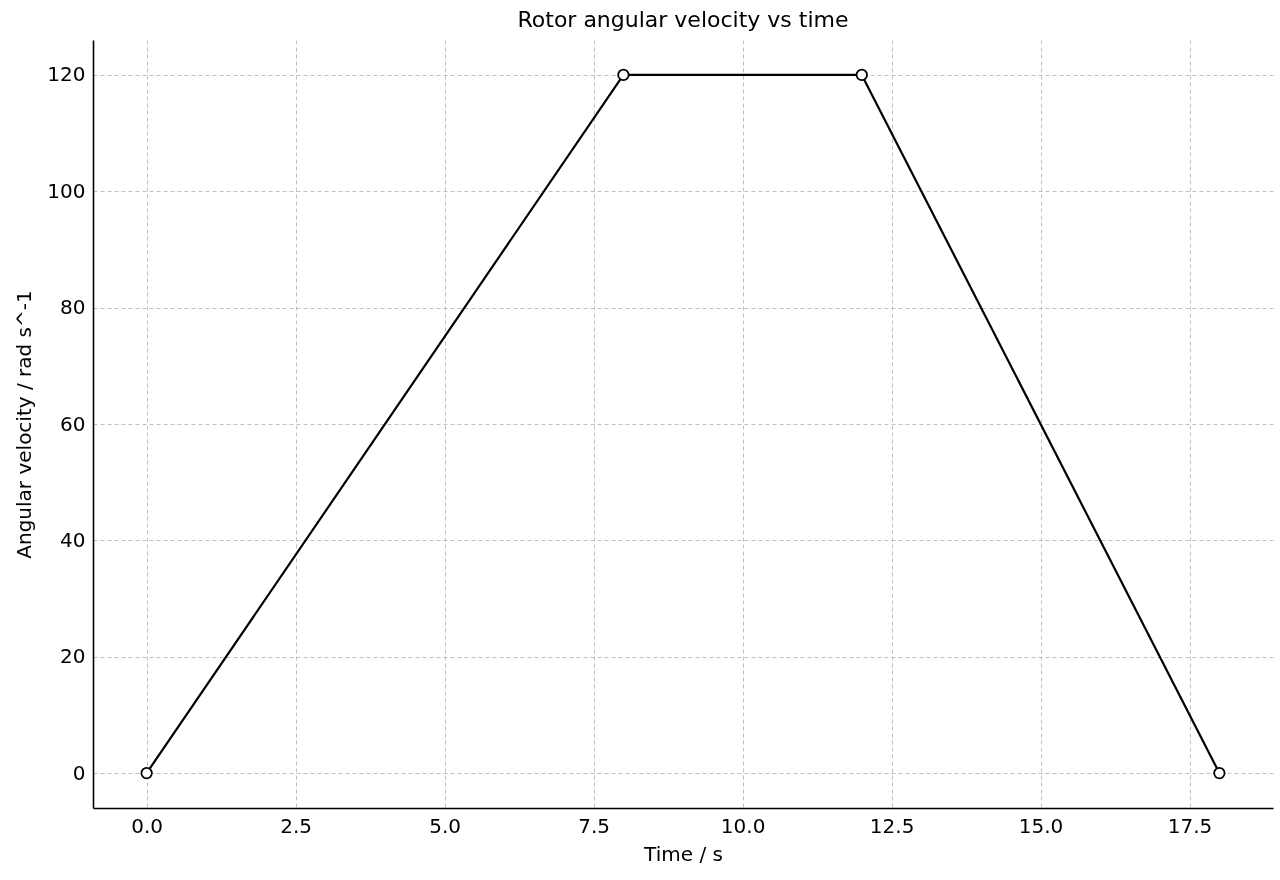 This screenshot has width=1280, height=880. What do you see at coordinates (73, 539) in the screenshot?
I see `y-tick-label: 40` at bounding box center [73, 539].